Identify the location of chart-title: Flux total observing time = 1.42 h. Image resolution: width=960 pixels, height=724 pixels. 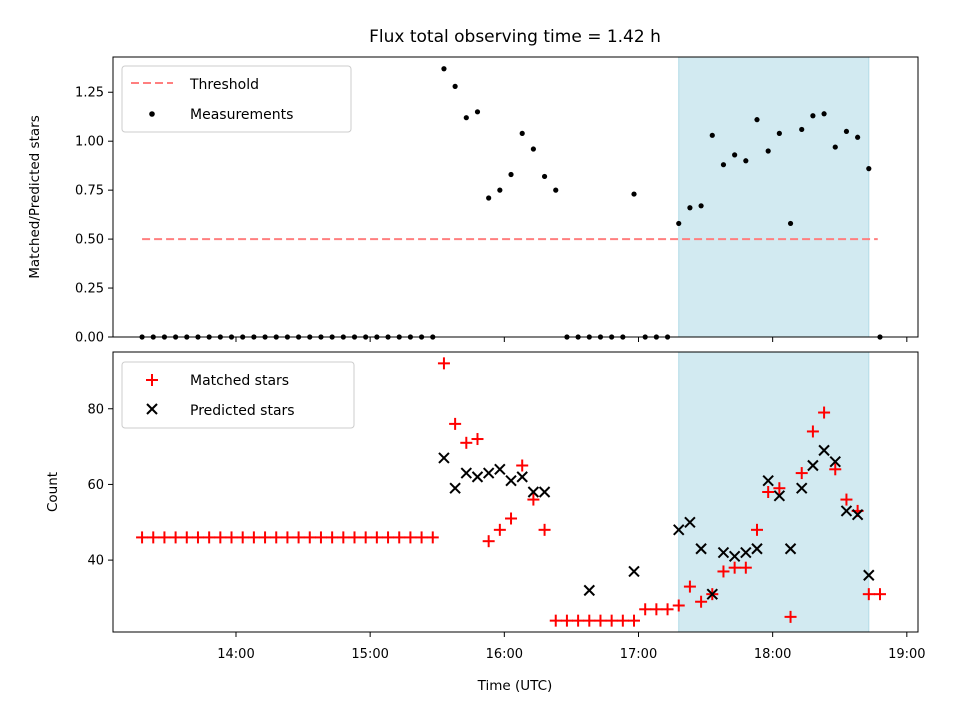
(515, 37).